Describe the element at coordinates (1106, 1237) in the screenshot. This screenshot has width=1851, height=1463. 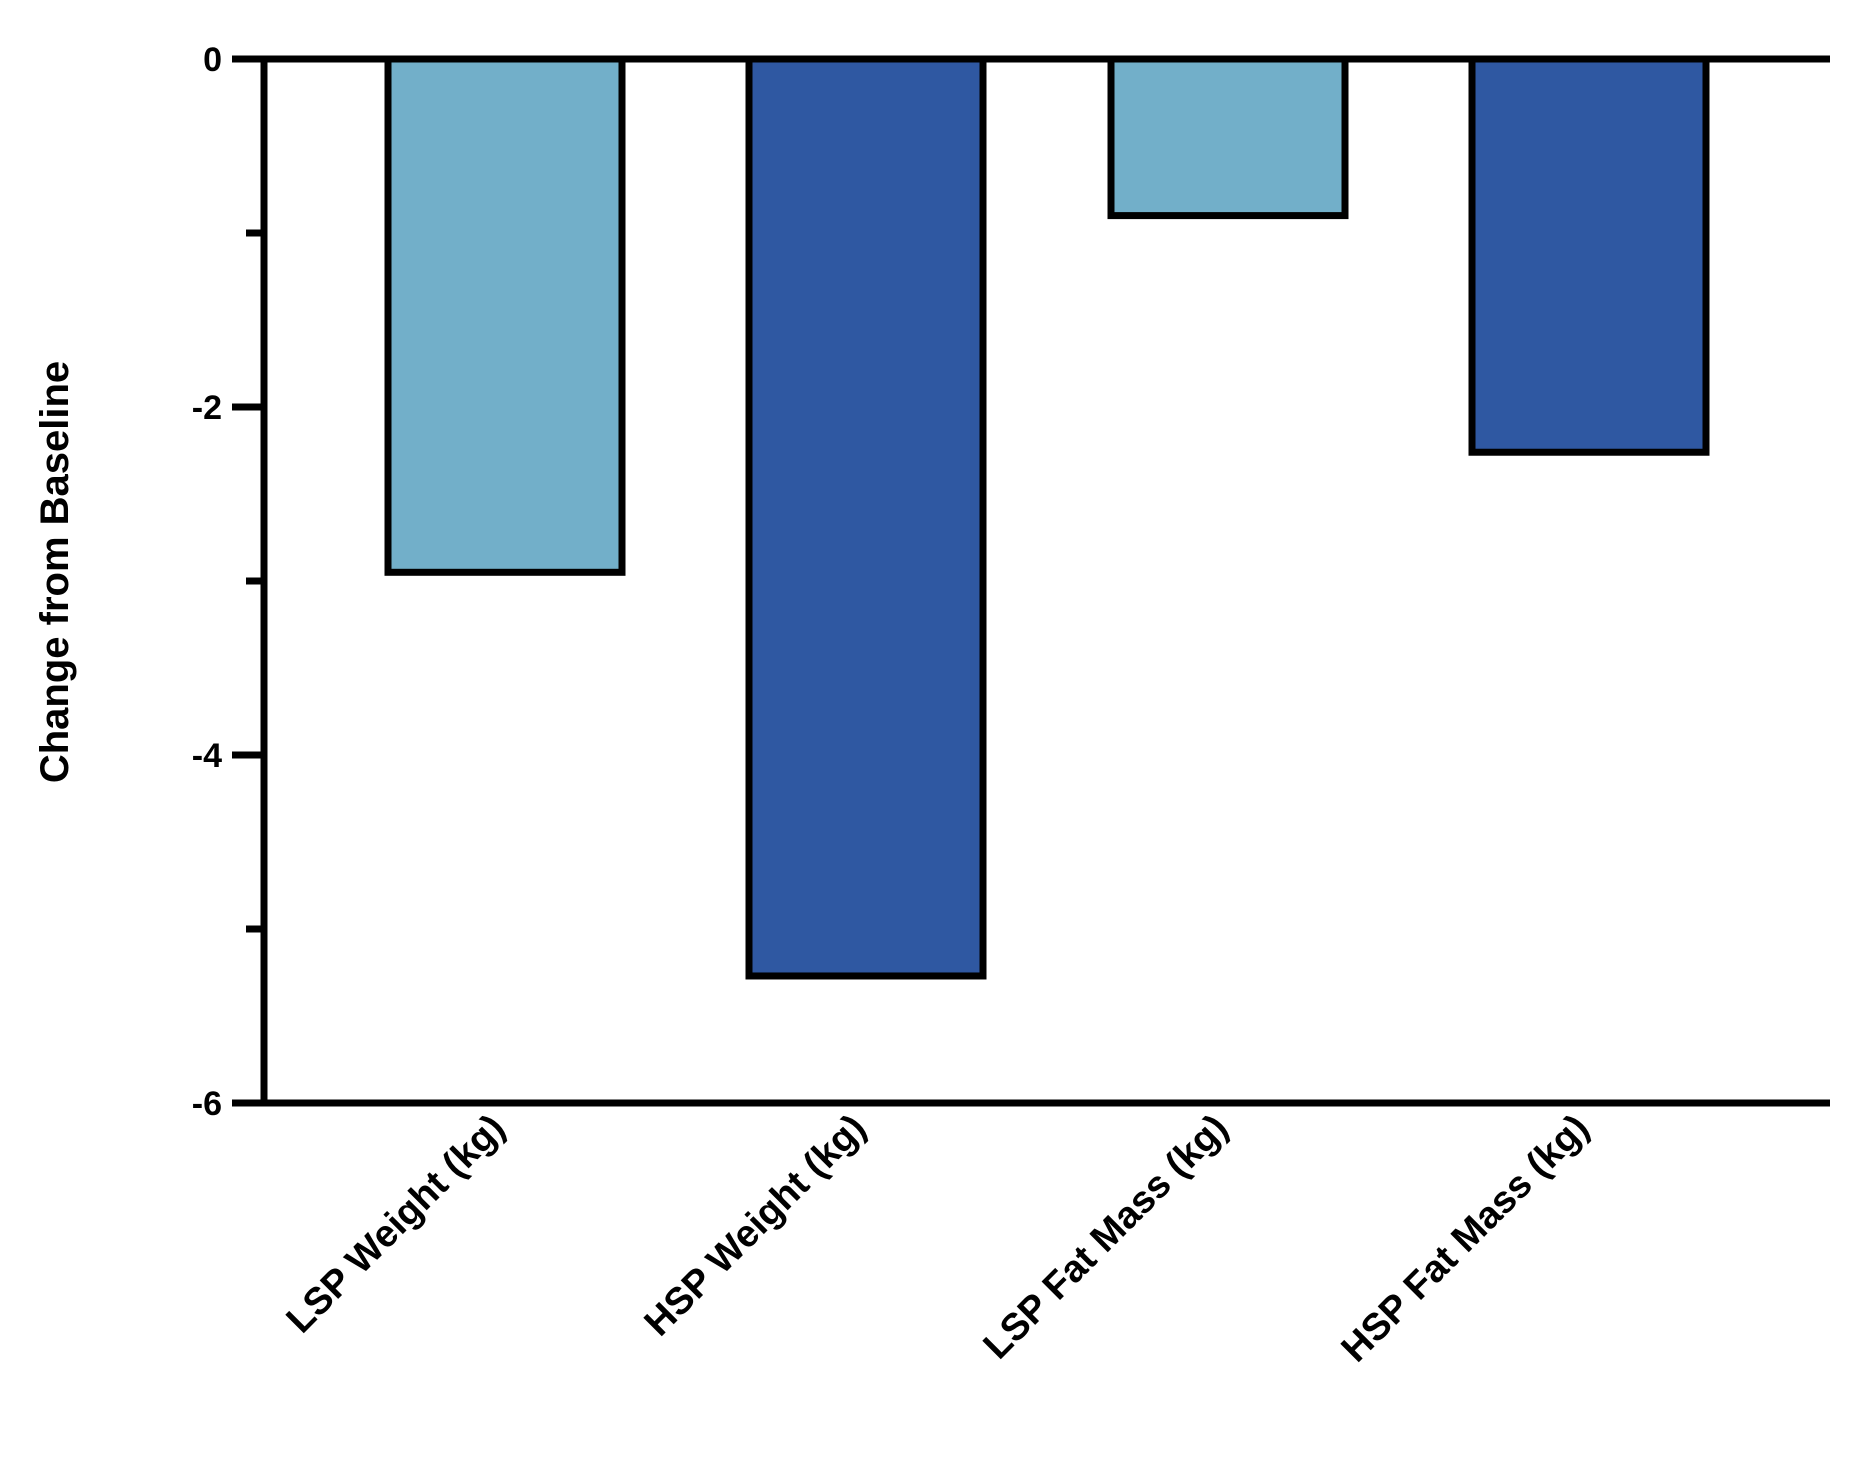
I see `x-category-label-3: LSP Fat Mass (kg)` at that location.